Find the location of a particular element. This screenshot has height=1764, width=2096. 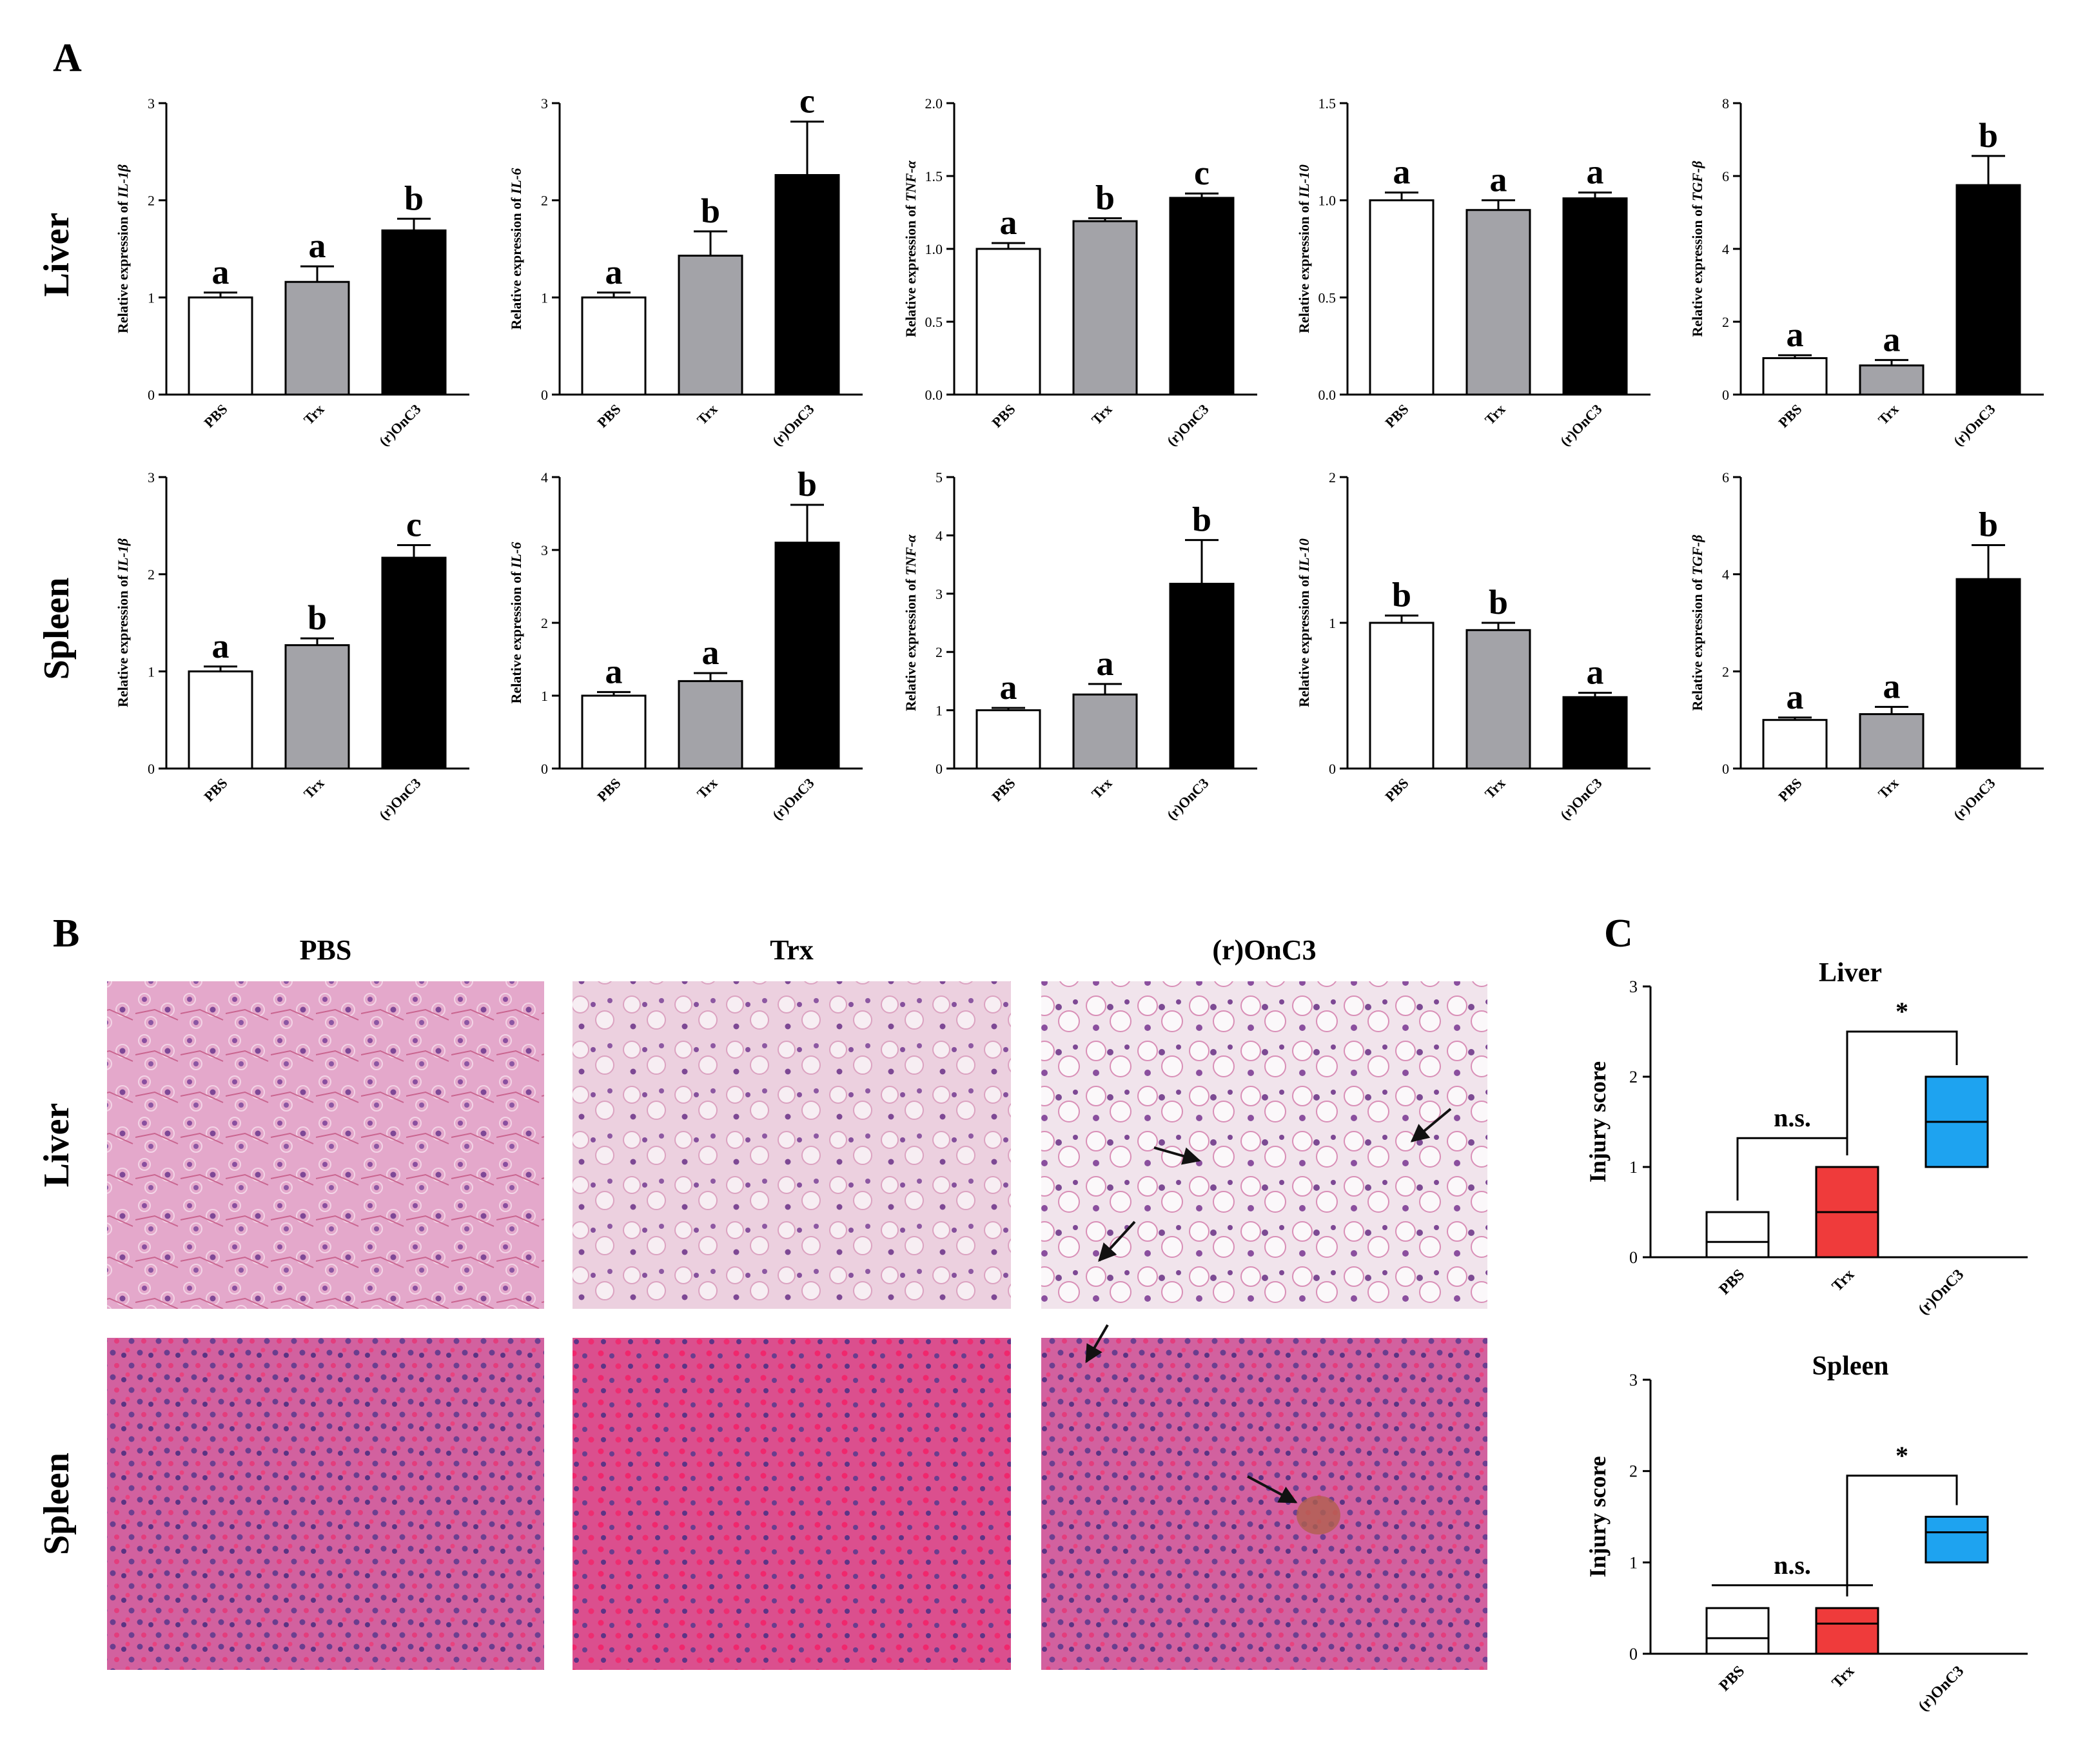

histology-column-title: PBS is located at coordinates (326, 950).